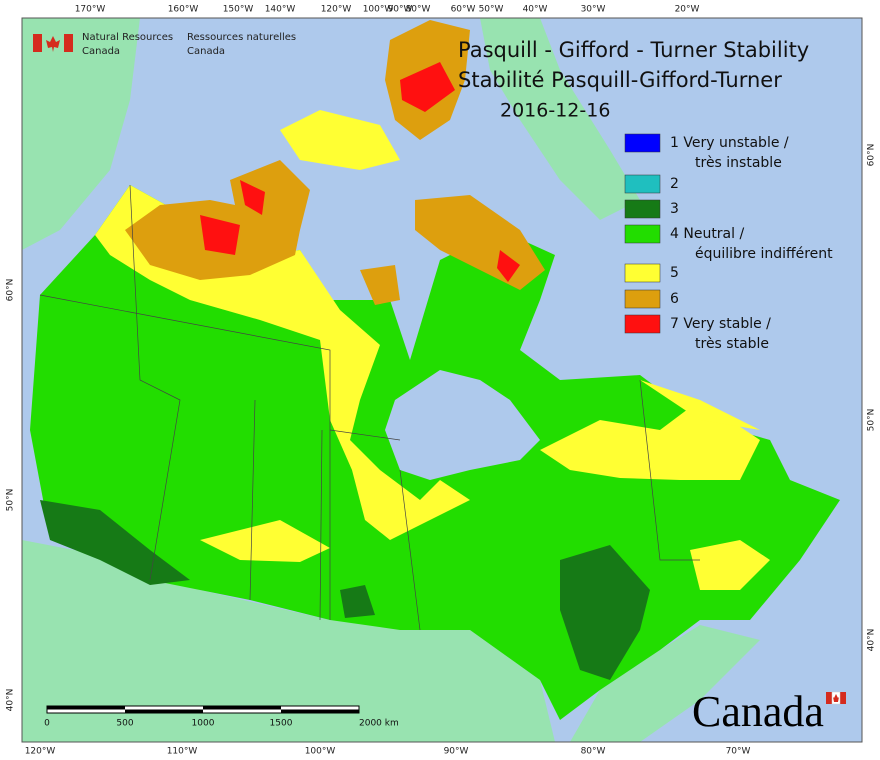  Describe the element at coordinates (620, 80) in the screenshot. I see `map-title: Stabilité Pasquill-Gifford-Turner` at that location.